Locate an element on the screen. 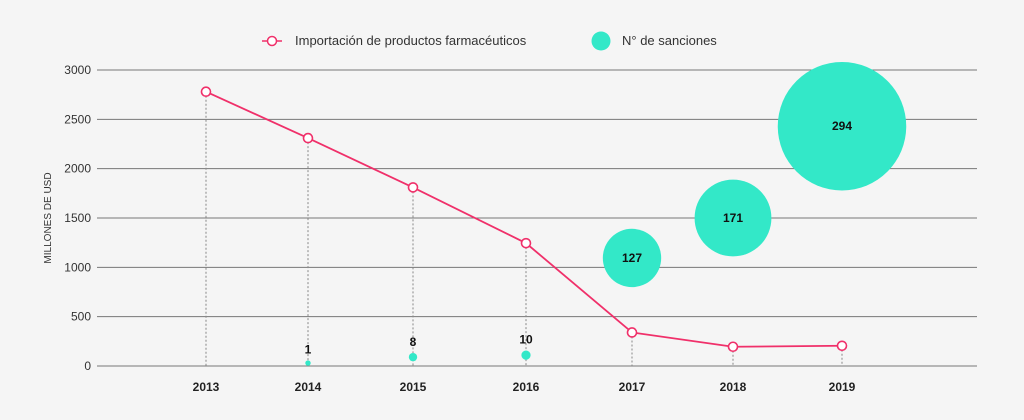 This screenshot has width=1024, height=420. bubble-sanctions-2016 is located at coordinates (526, 355).